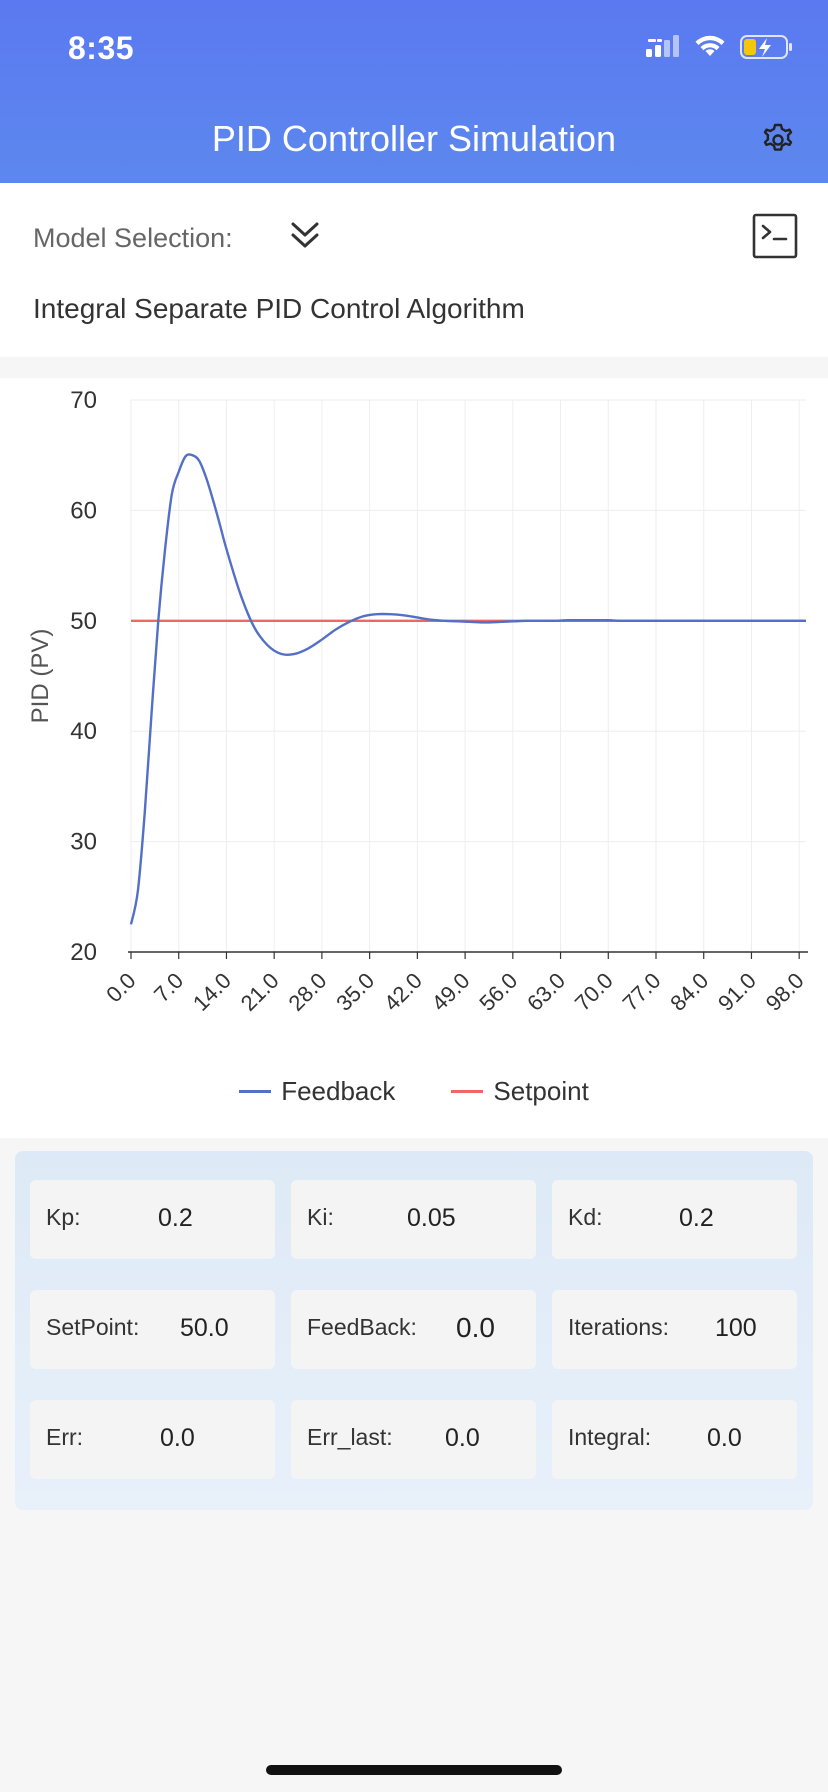  What do you see at coordinates (350, 1437) in the screenshot?
I see `param-err-last-label: Err_last:` at bounding box center [350, 1437].